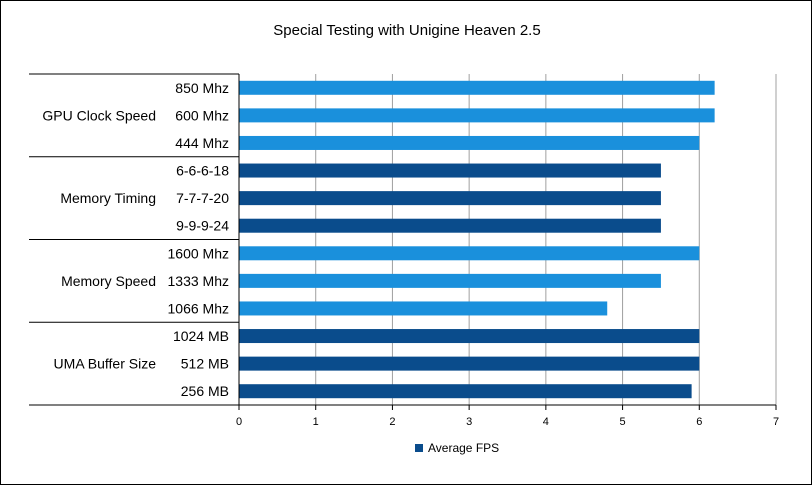 The image size is (812, 486). I want to click on x-tick-label: 2, so click(392, 422).